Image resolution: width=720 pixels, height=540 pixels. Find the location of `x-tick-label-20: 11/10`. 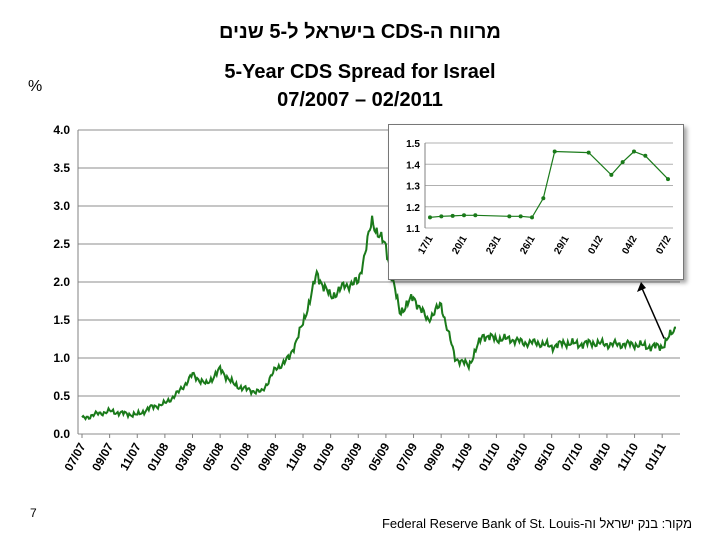

x-tick-label-20: 11/10 is located at coordinates (627, 456).